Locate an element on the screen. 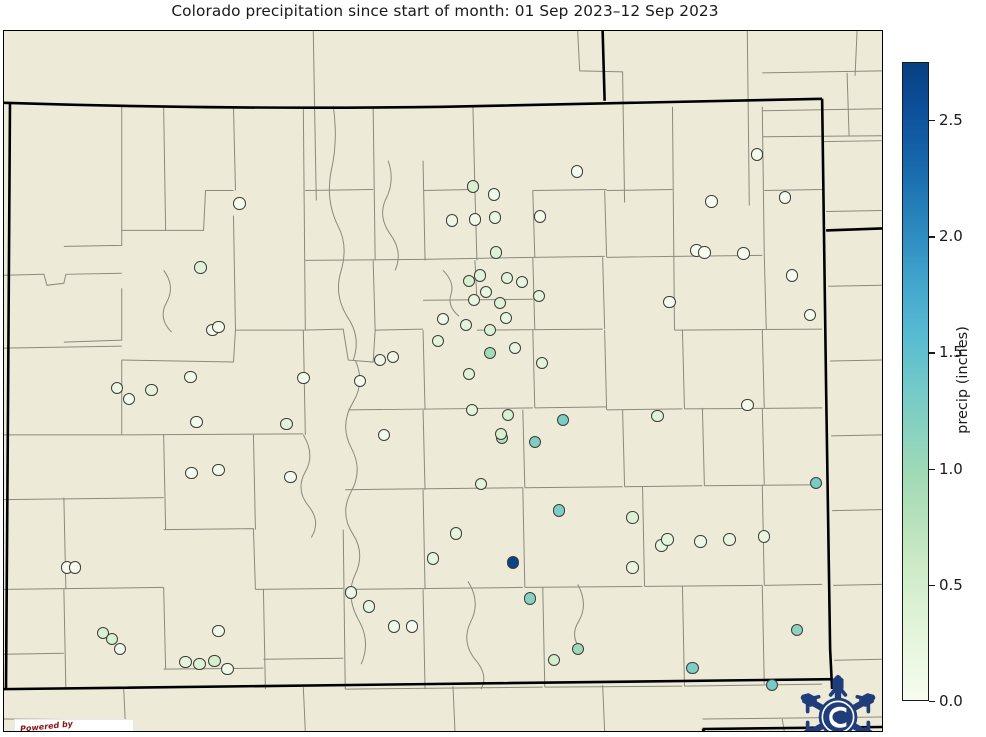  colorbar is located at coordinates (915, 381).